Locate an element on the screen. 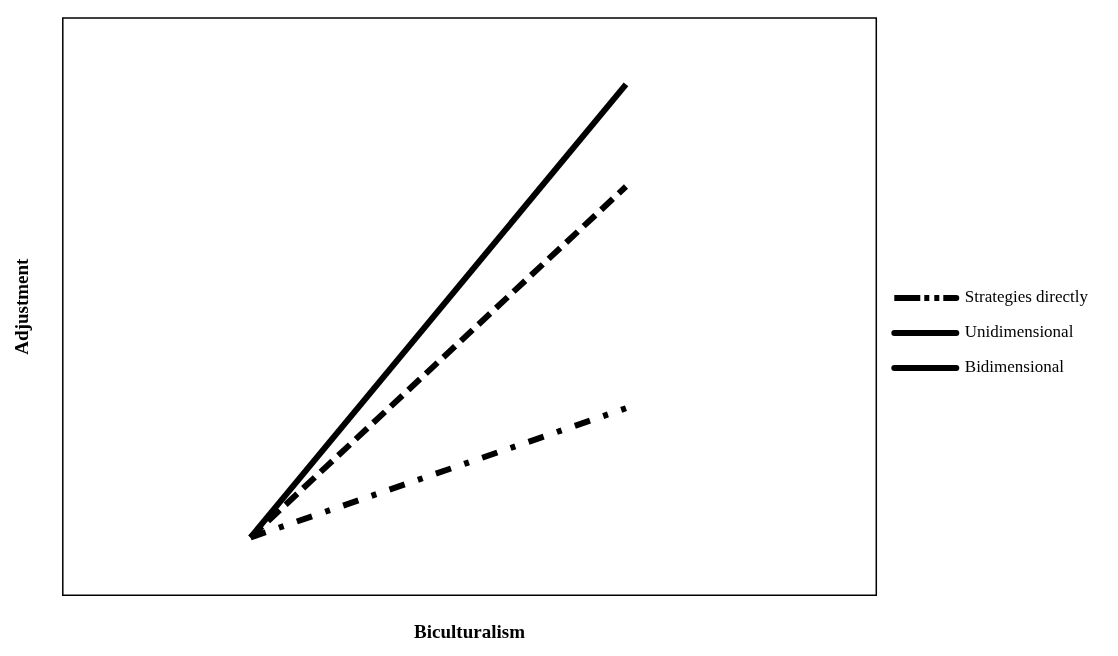 The height and width of the screenshot is (656, 1118). legend-label: Bidimensional is located at coordinates (1014, 367).